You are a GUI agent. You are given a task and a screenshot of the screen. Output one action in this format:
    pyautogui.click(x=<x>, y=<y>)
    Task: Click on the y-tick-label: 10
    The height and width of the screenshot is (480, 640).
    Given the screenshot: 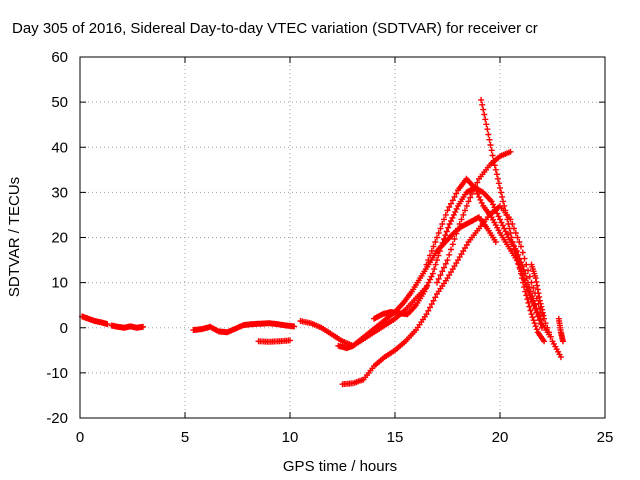 What is the action you would take?
    pyautogui.click(x=59, y=283)
    